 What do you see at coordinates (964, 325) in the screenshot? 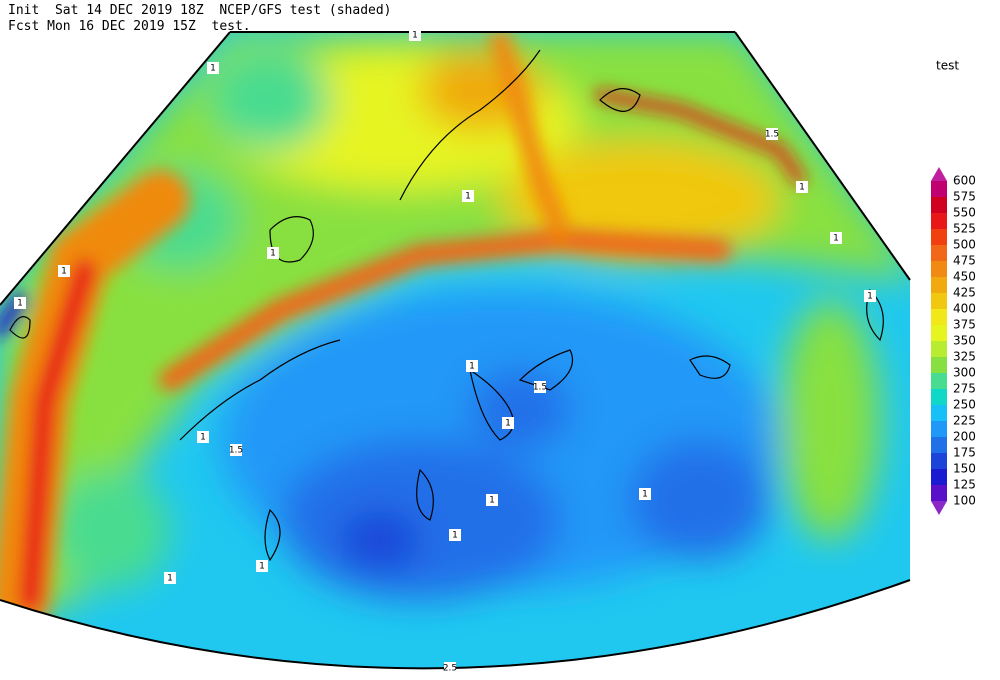
I see `colorbar-label: 375` at bounding box center [964, 325].